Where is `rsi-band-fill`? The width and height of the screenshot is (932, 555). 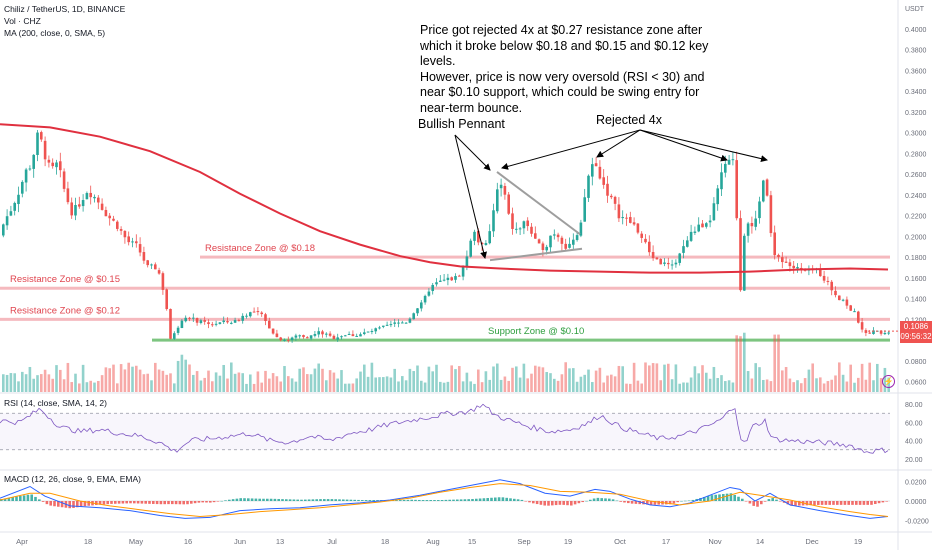
rsi-band-fill is located at coordinates (445, 431).